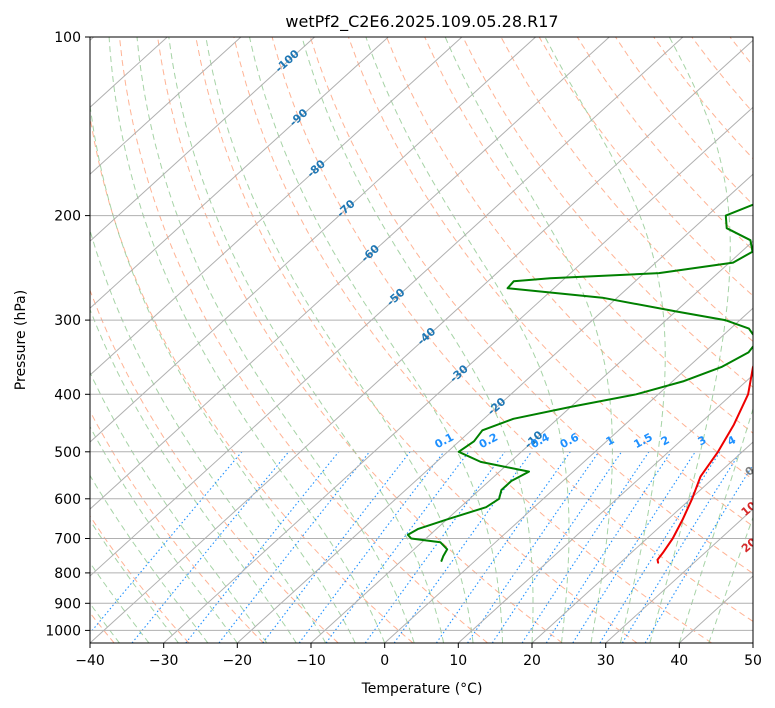  Describe the element at coordinates (164, 661) in the screenshot. I see `x-tick-label: −30` at that location.